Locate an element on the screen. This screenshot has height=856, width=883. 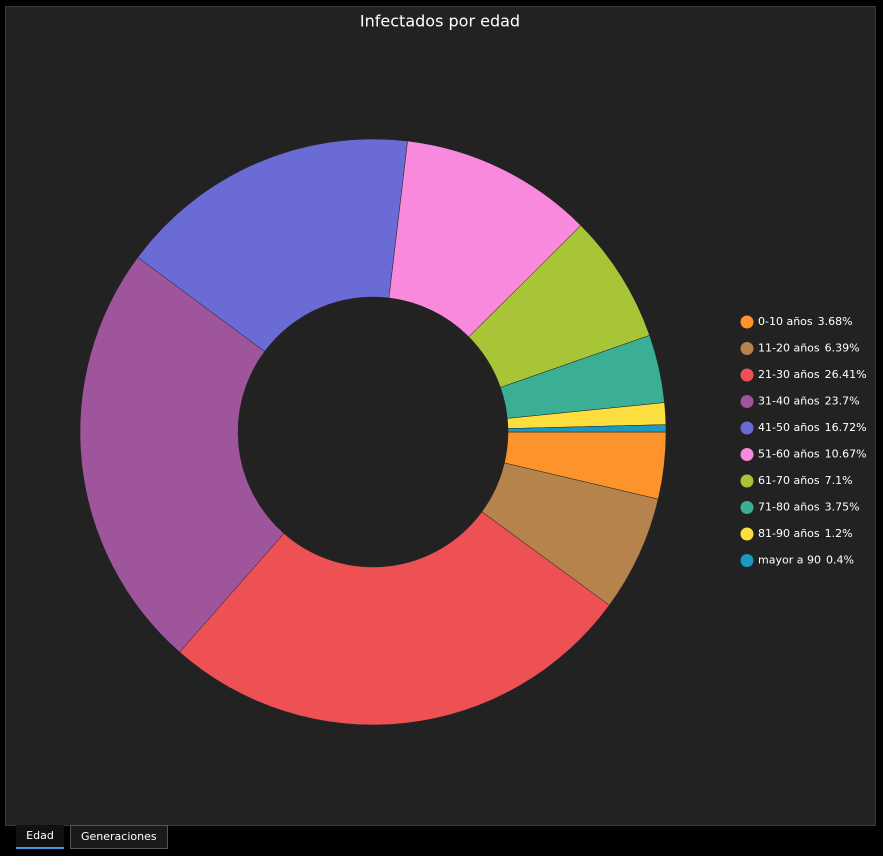
tab: Edad is located at coordinates (40, 837).